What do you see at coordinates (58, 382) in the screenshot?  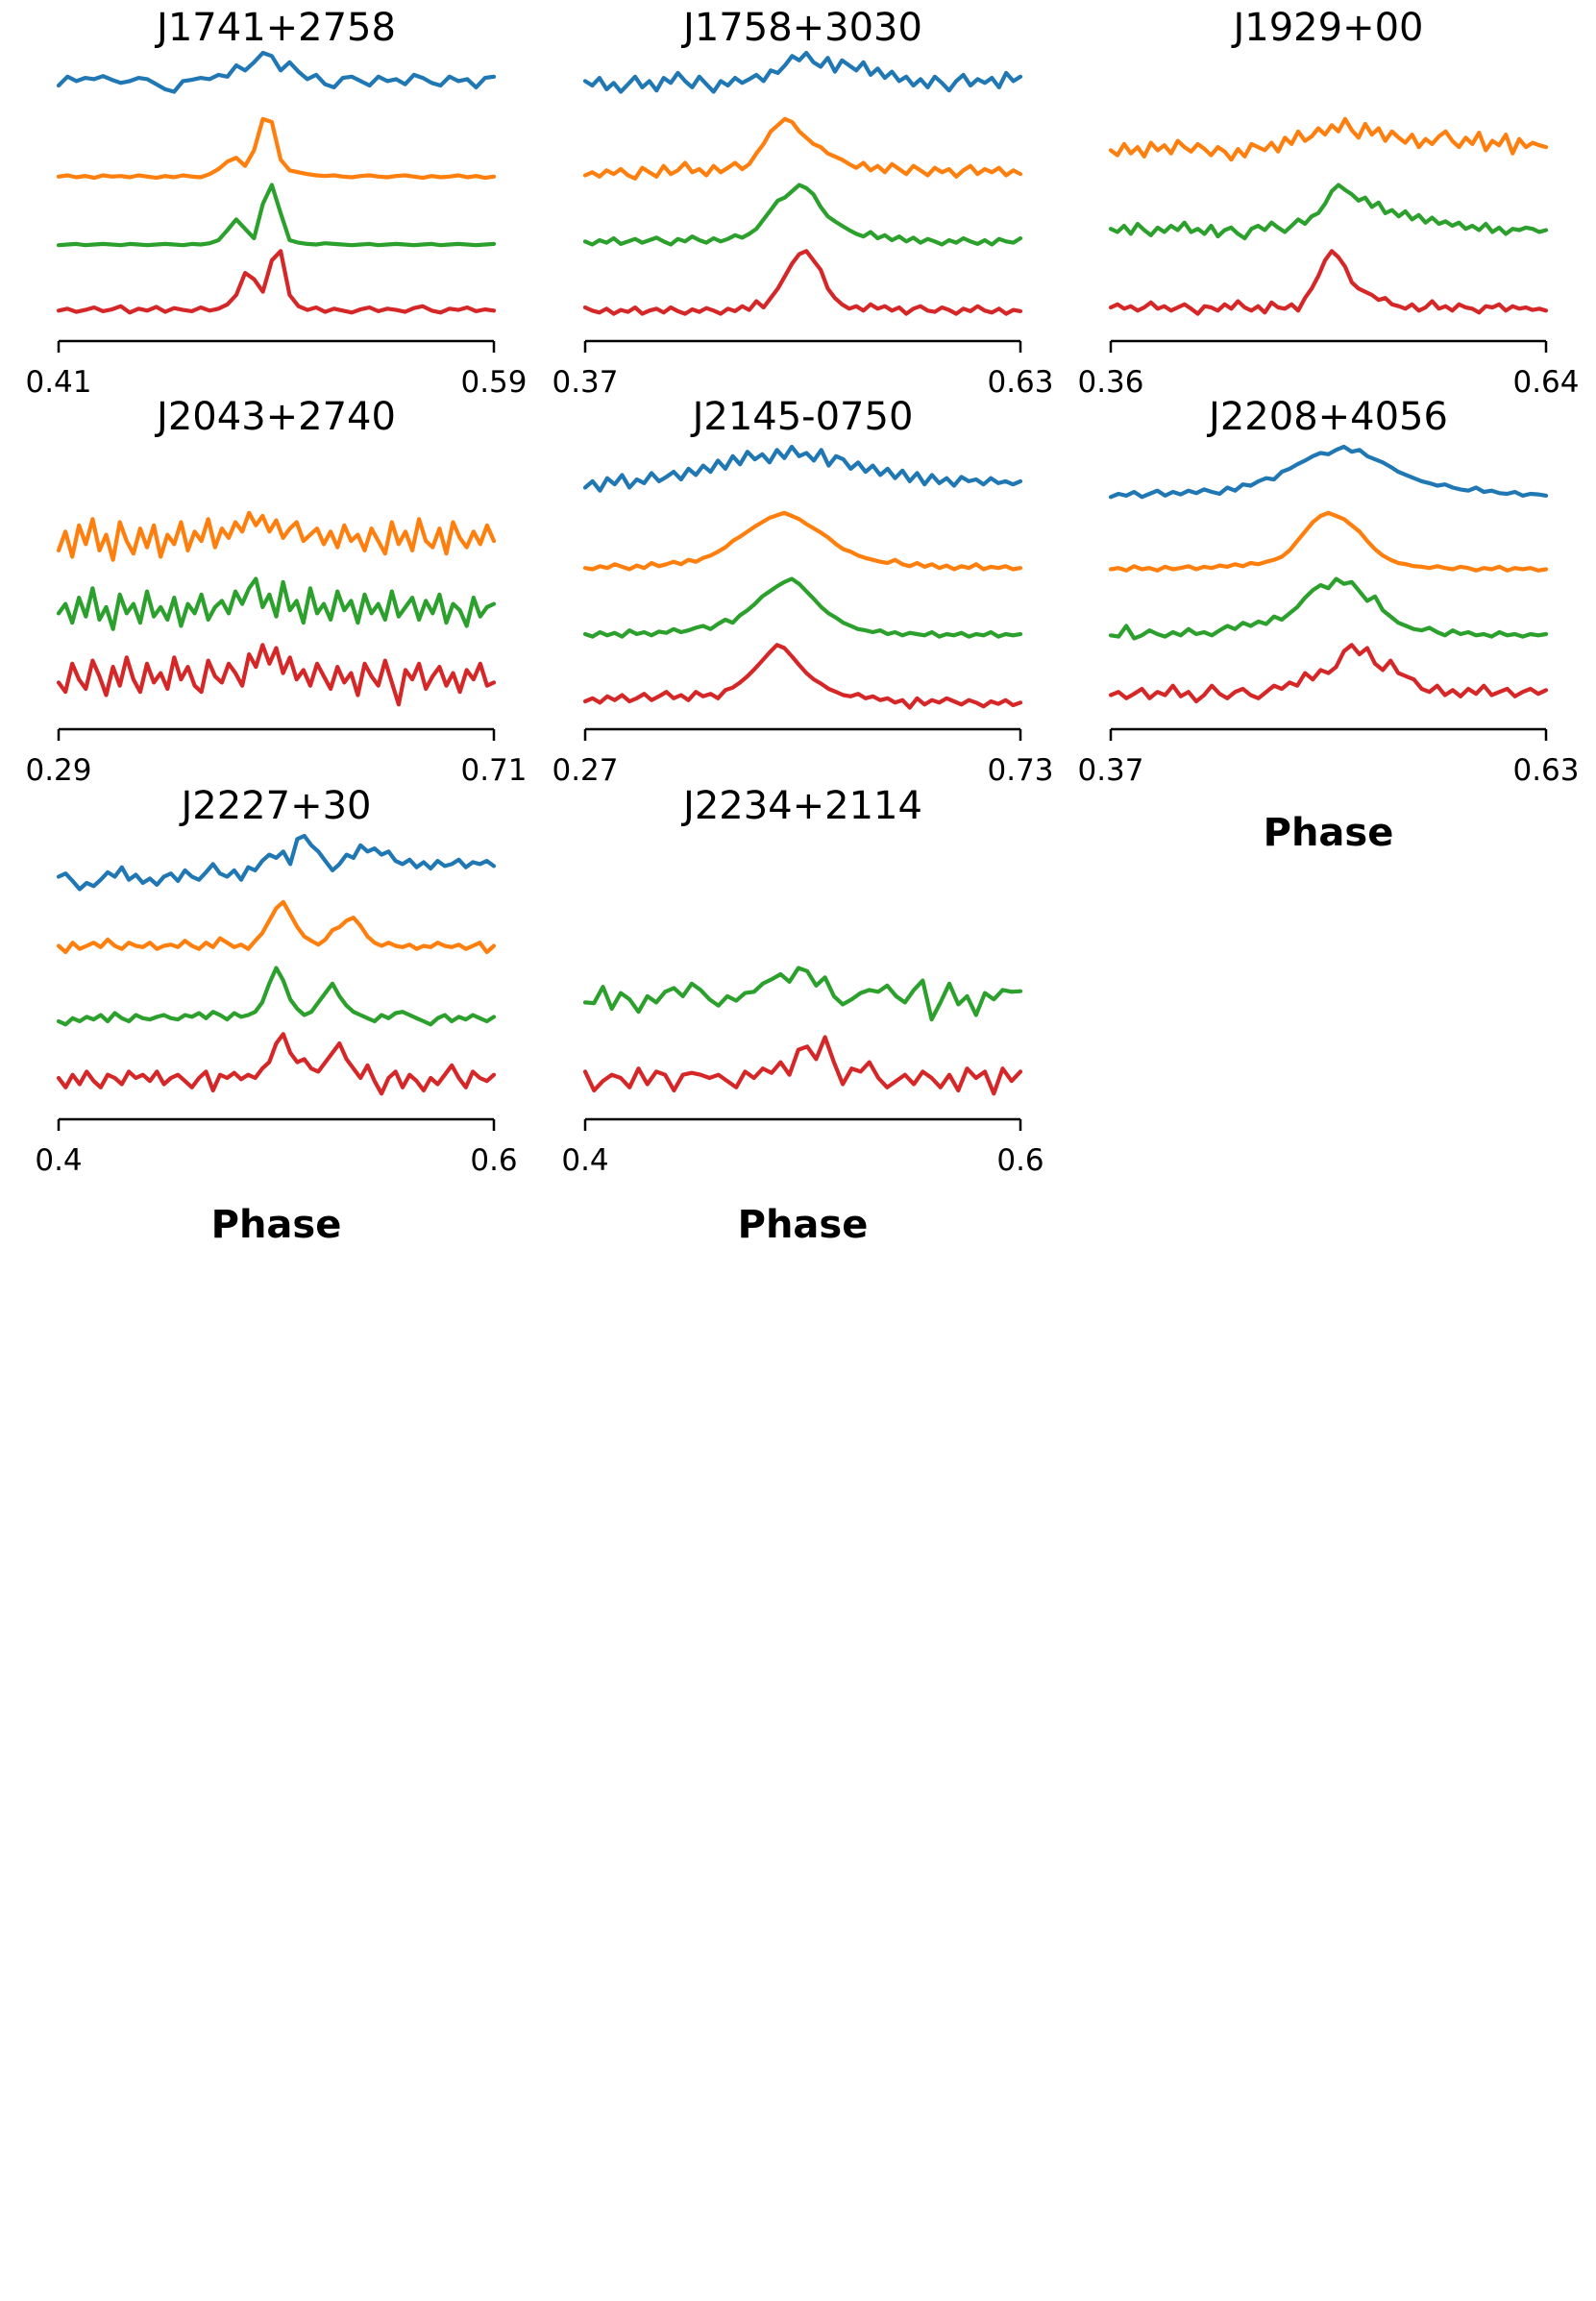 I see `x-tick-label: 0.41` at bounding box center [58, 382].